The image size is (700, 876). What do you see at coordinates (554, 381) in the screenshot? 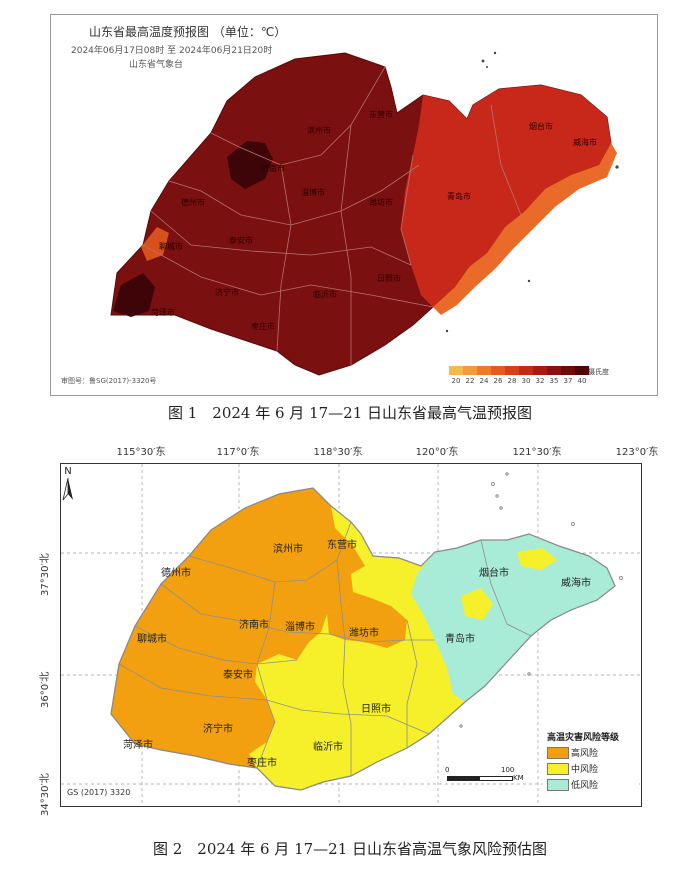
I see `legend-label: 35` at bounding box center [554, 381].